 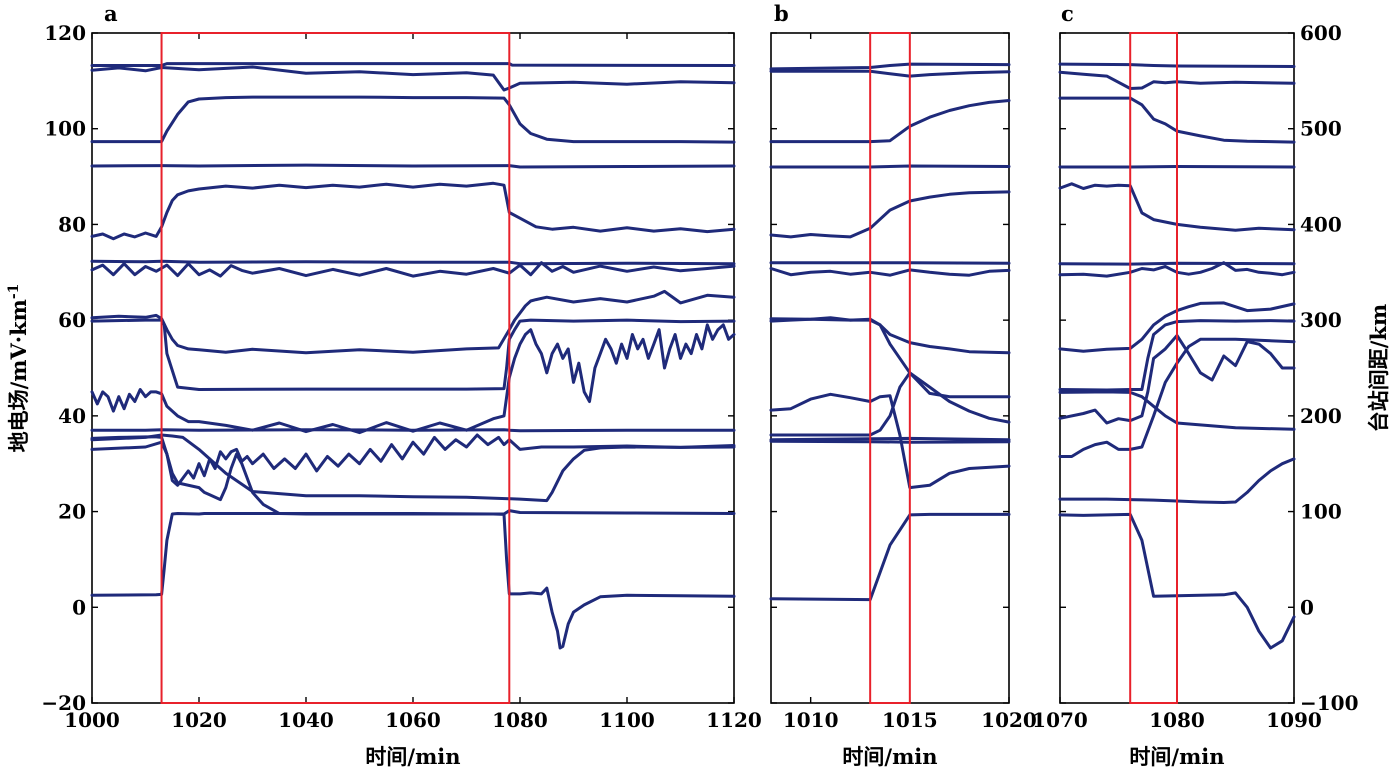 What do you see at coordinates (1321, 33) in the screenshot?
I see `y-tick-label-right: 600` at bounding box center [1321, 33].